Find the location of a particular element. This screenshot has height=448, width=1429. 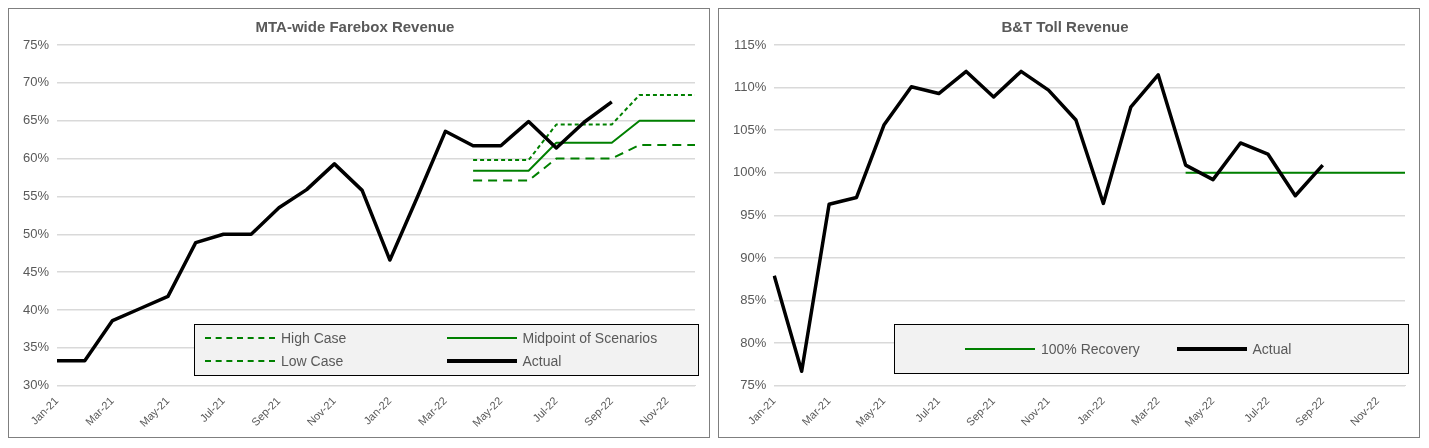

y-tick-label: 85% is located at coordinates (753, 300).